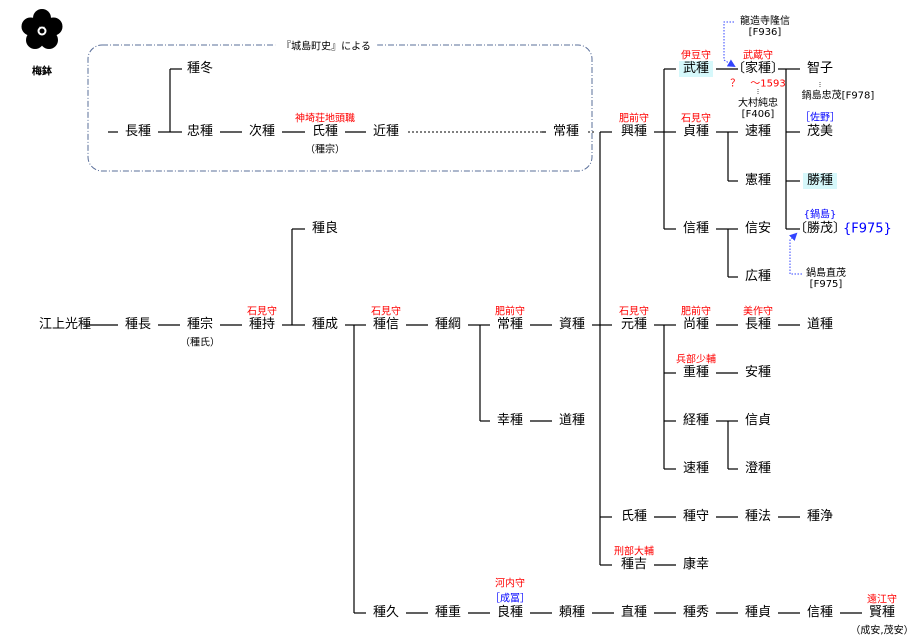 The image size is (918, 644). What do you see at coordinates (758, 56) in the screenshot?
I see `person-title: 武蔵守` at bounding box center [758, 56].